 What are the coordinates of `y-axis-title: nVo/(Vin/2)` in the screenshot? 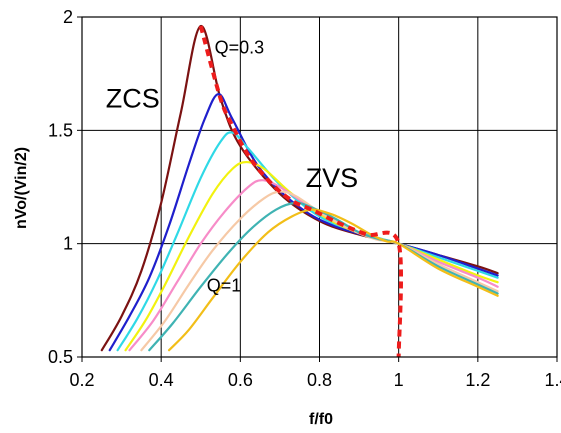 It's located at (21, 188).